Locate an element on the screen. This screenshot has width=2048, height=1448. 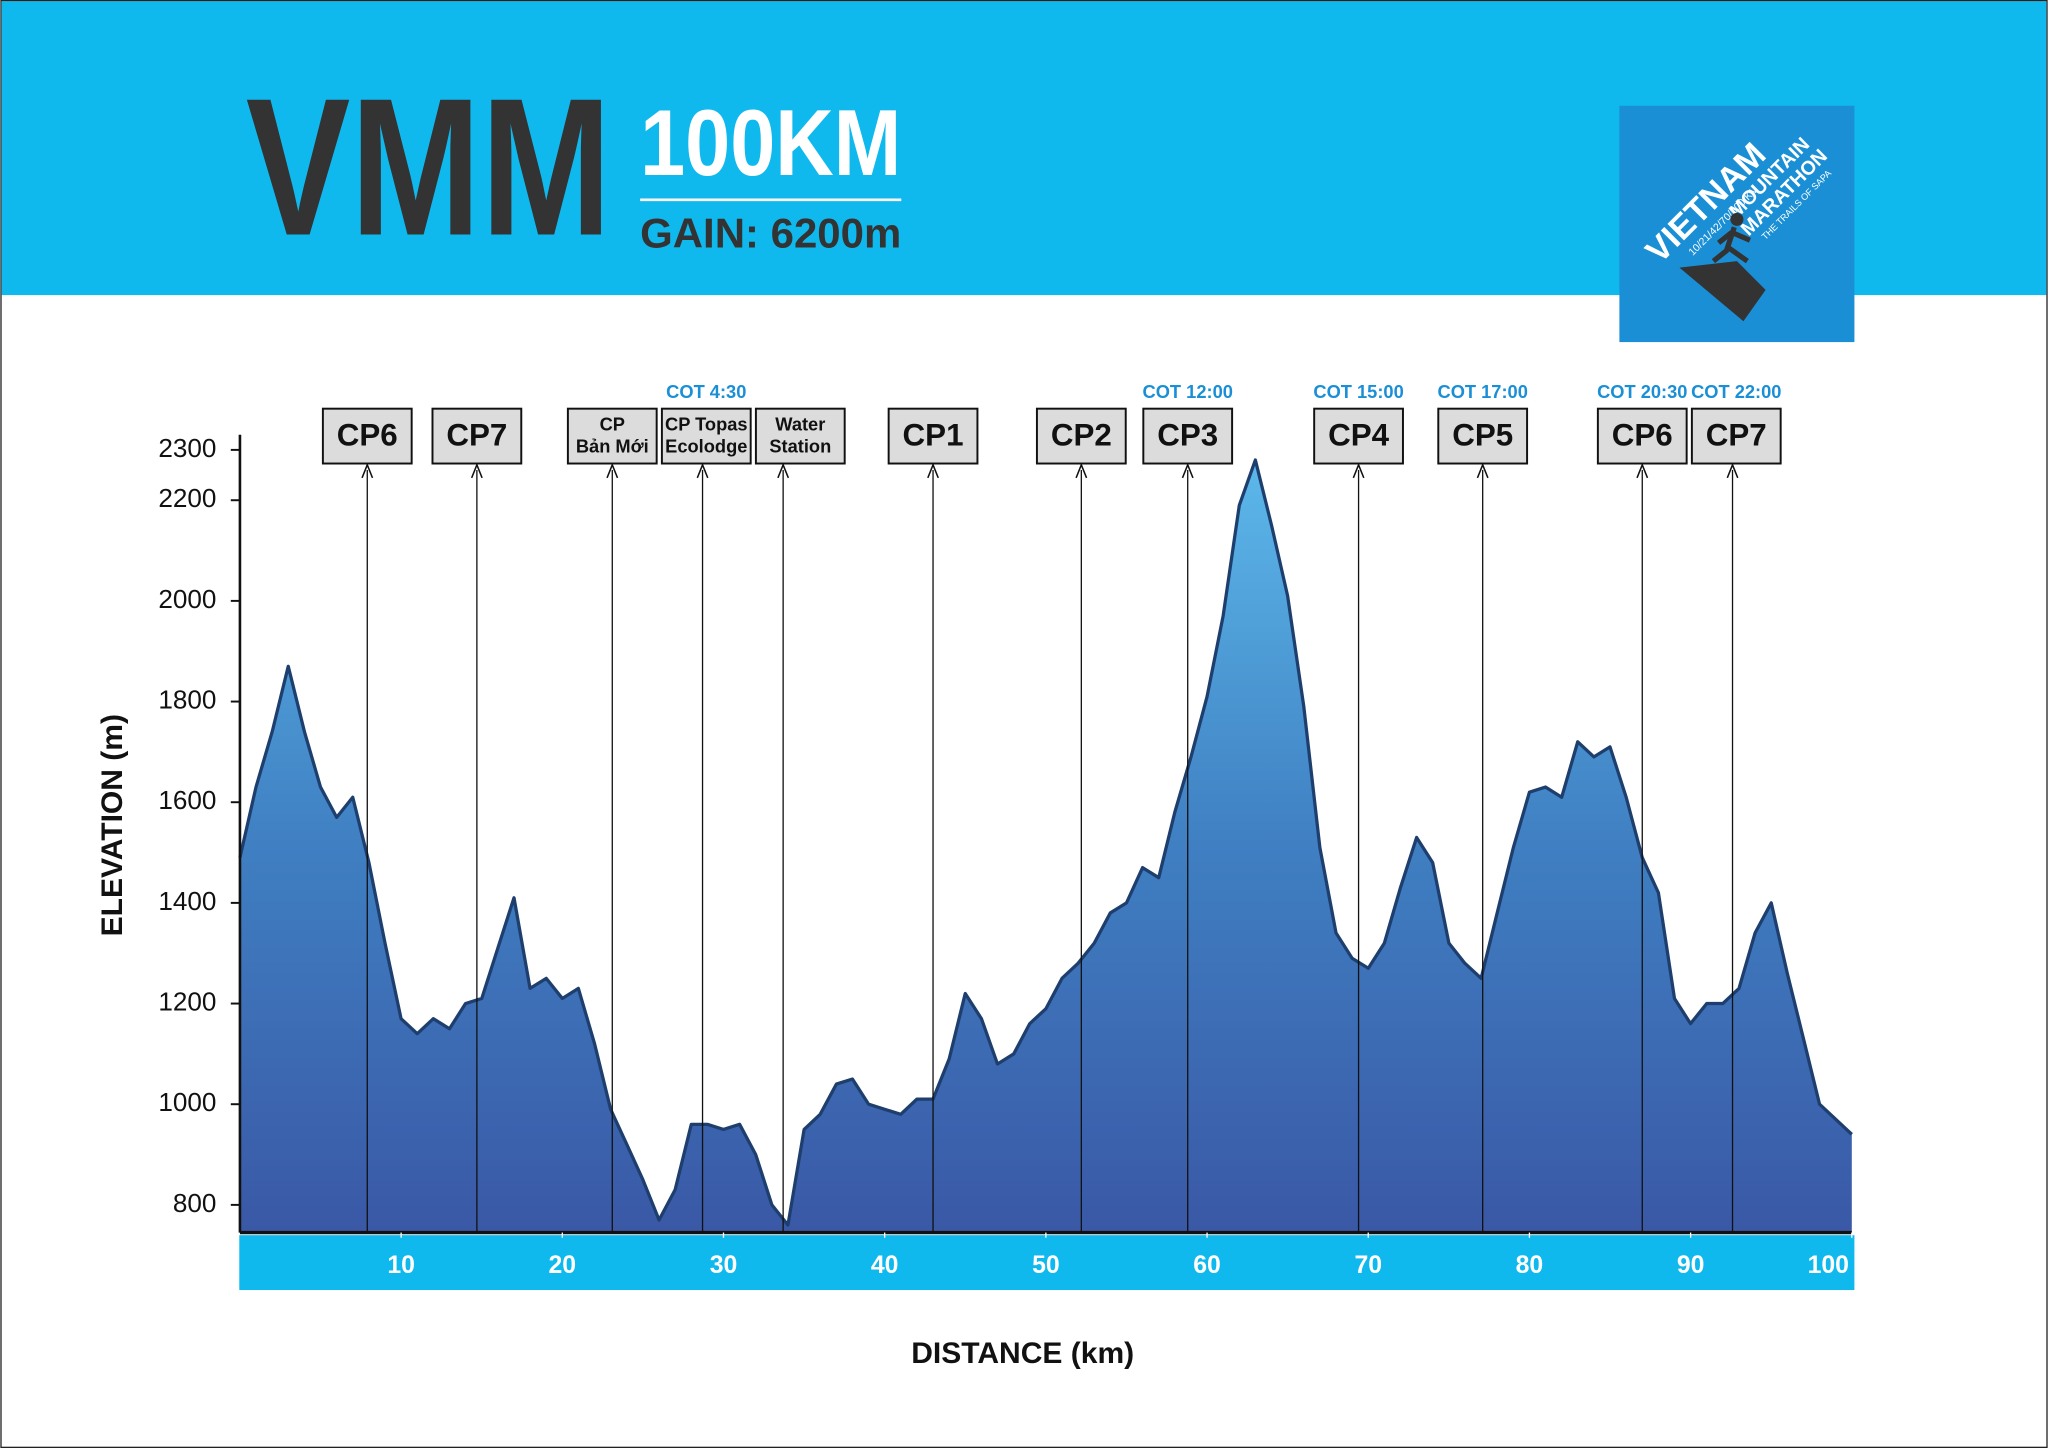
x-tick-label: 80 is located at coordinates (1530, 1265).